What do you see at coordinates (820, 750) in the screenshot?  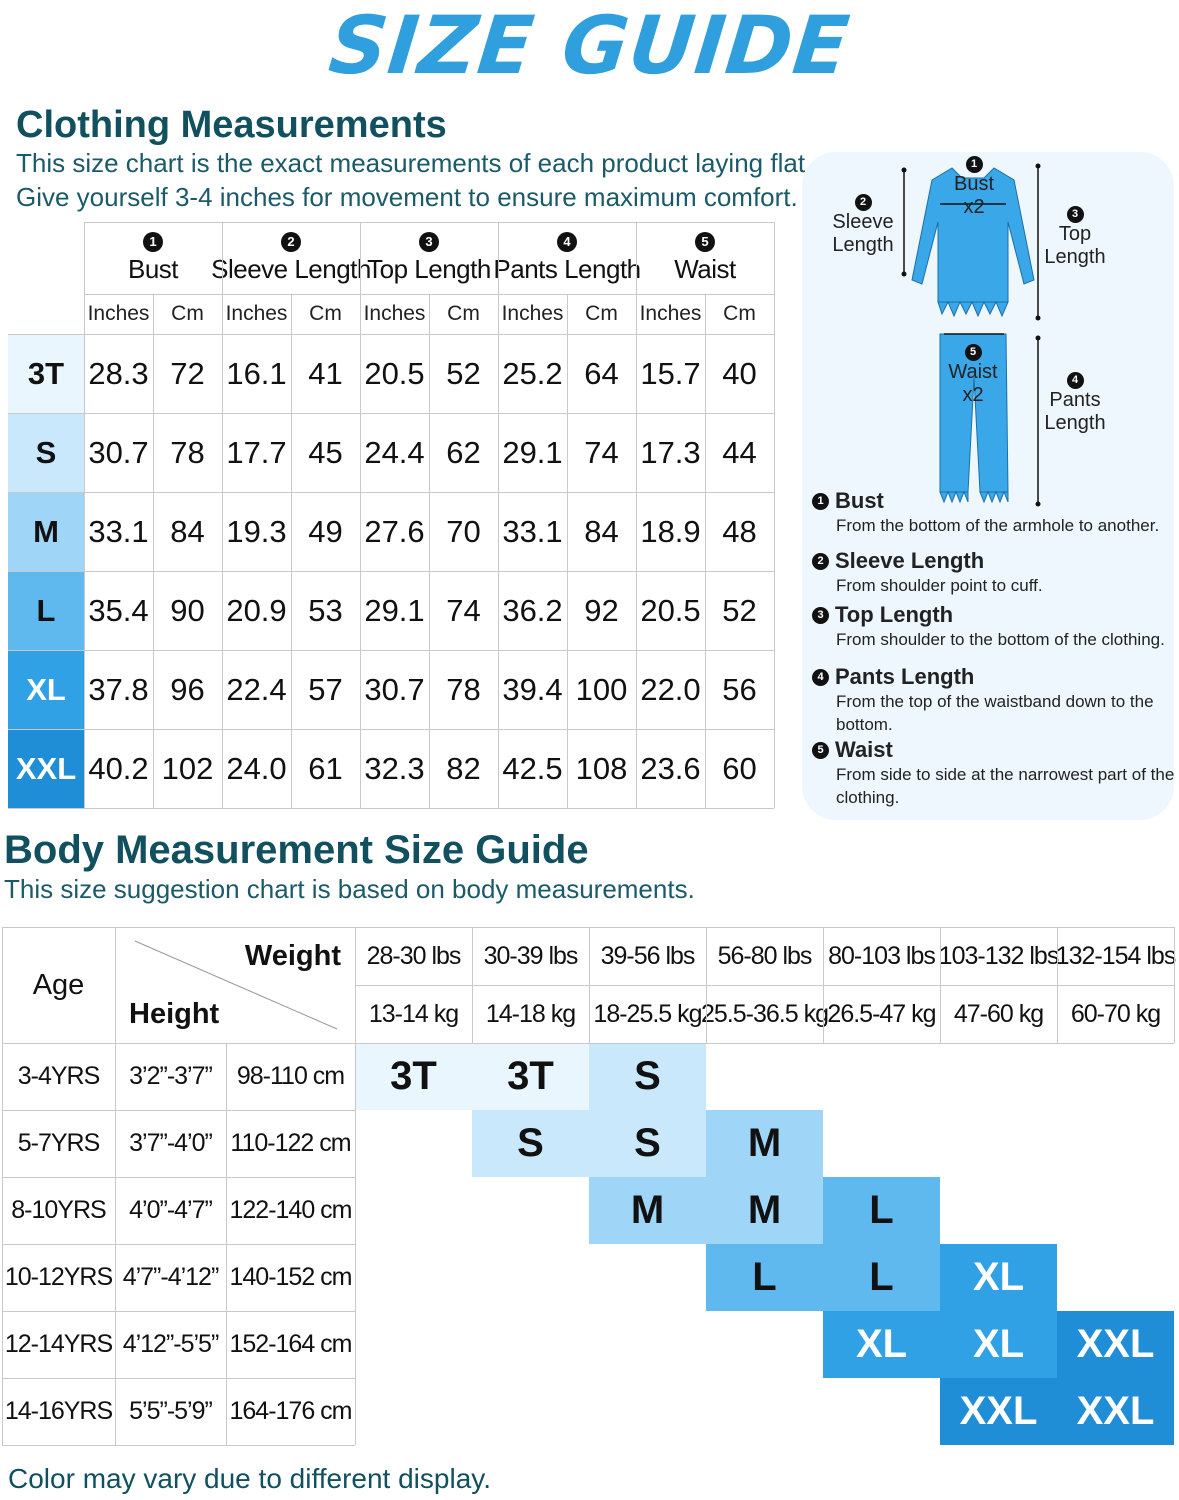 I see `number-badge-icon: 5` at bounding box center [820, 750].